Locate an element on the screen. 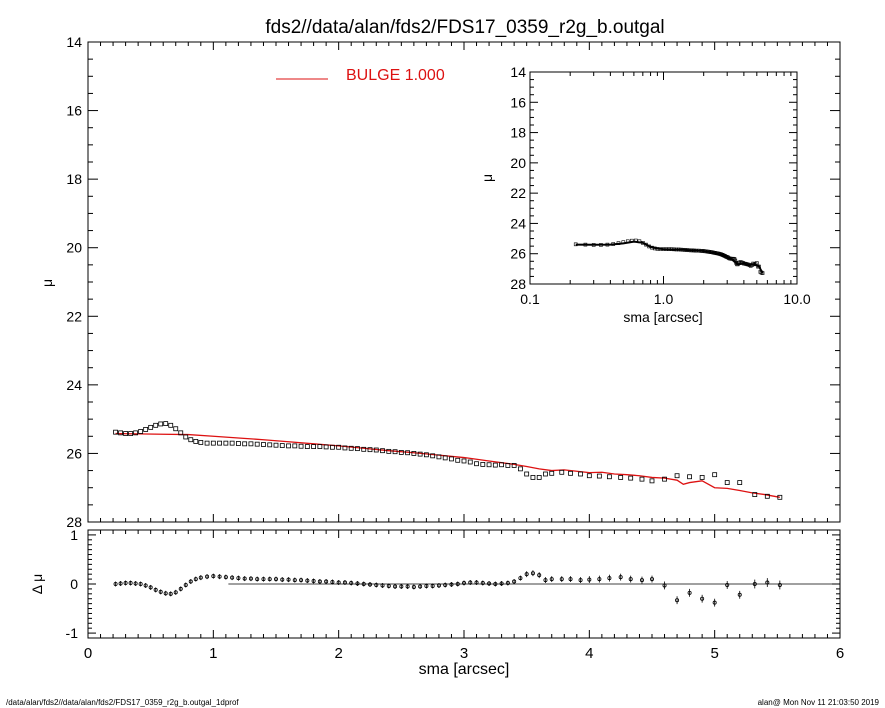  main-model-series is located at coordinates (447, 465).